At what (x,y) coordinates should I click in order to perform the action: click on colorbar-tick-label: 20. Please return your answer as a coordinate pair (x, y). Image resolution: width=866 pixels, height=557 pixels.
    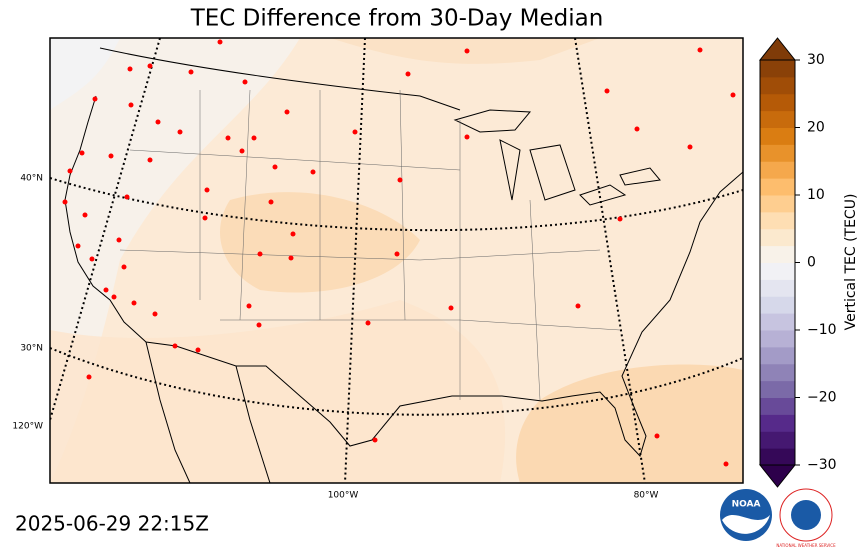
    Looking at the image, I should click on (816, 128).